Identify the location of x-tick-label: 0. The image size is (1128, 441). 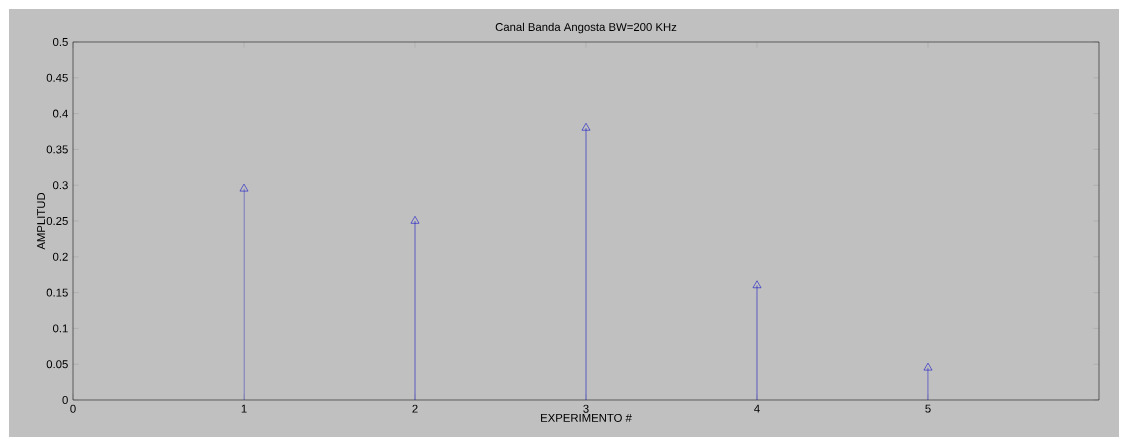
(73, 408).